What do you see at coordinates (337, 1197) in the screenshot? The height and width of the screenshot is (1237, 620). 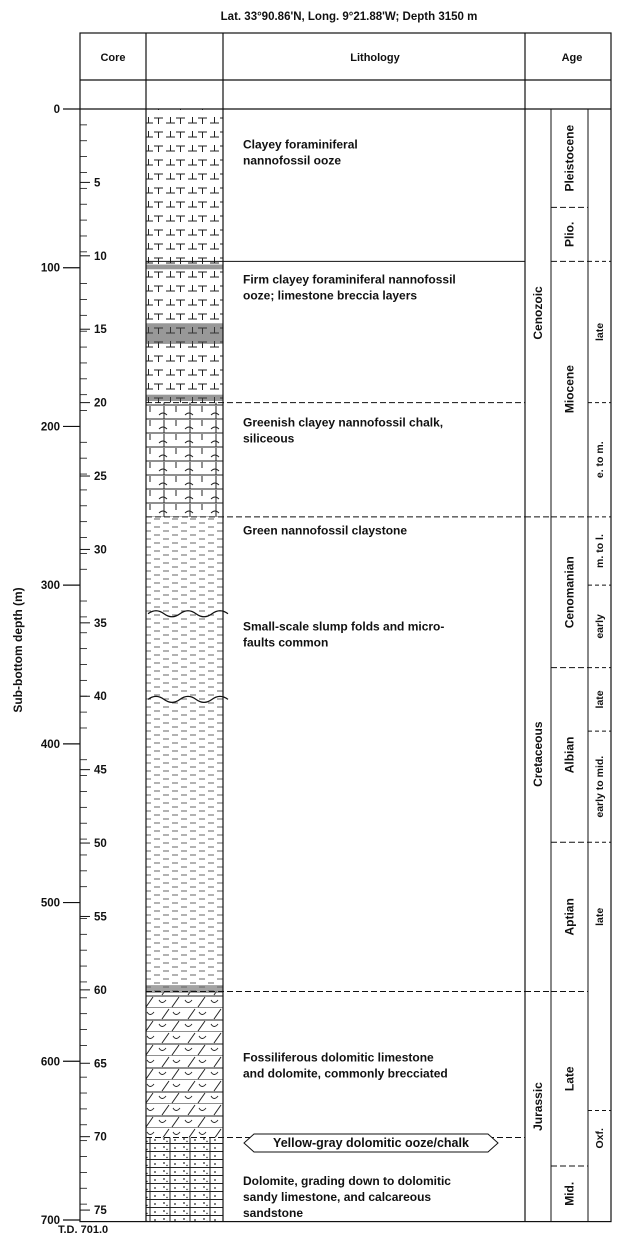 I see `lithology-text-6-2: sandy limestone, and calcareous` at bounding box center [337, 1197].